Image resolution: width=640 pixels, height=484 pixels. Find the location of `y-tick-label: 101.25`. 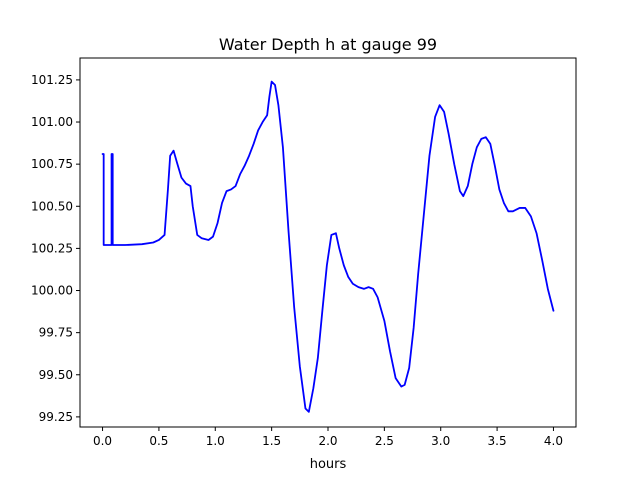

y-tick-label: 101.25 is located at coordinates (52, 80).